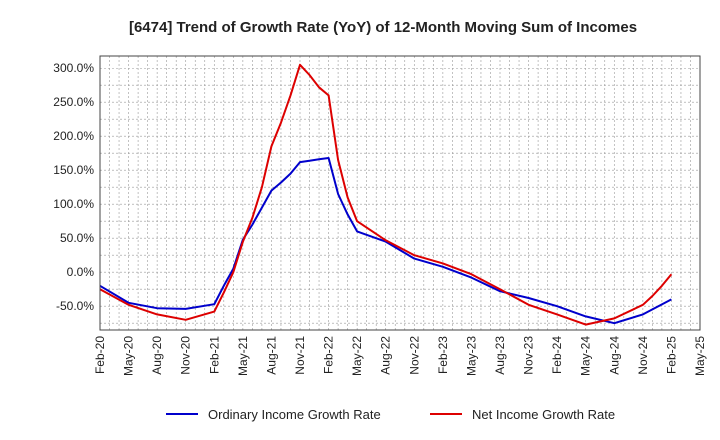 This screenshot has height=440, width=720. I want to click on x-tick-label: Feb-21, so click(214, 355).